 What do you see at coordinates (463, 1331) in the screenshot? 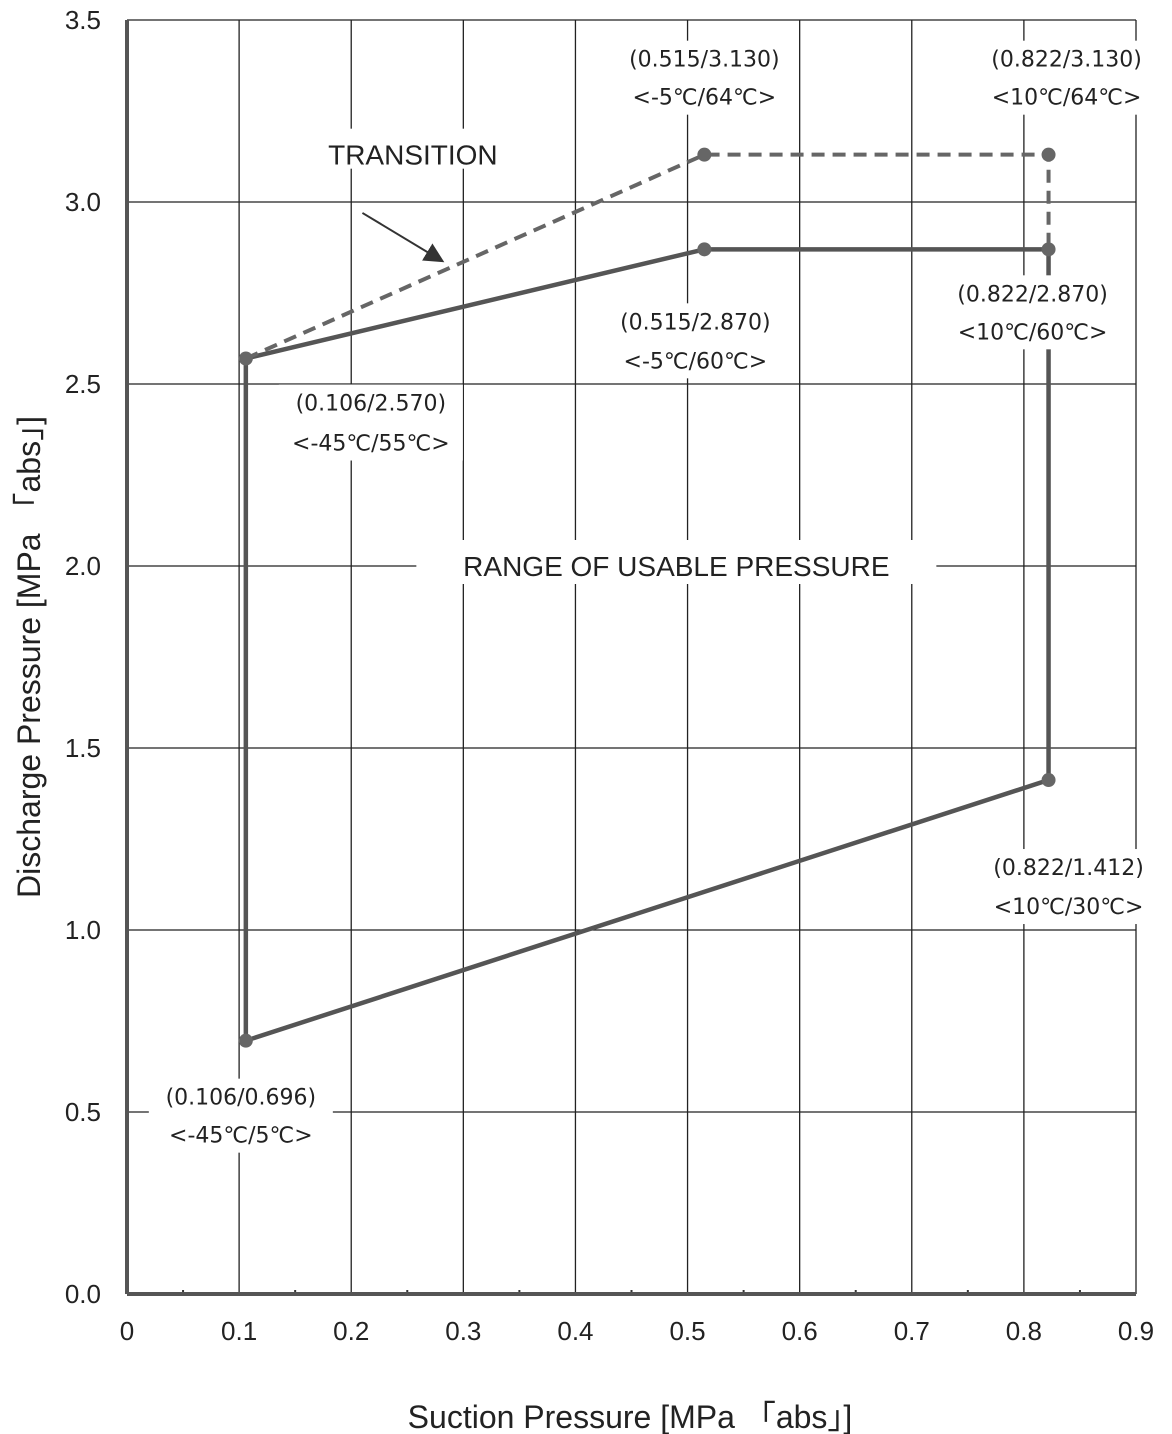
I see `x-tick-label: 0.3` at bounding box center [463, 1331].